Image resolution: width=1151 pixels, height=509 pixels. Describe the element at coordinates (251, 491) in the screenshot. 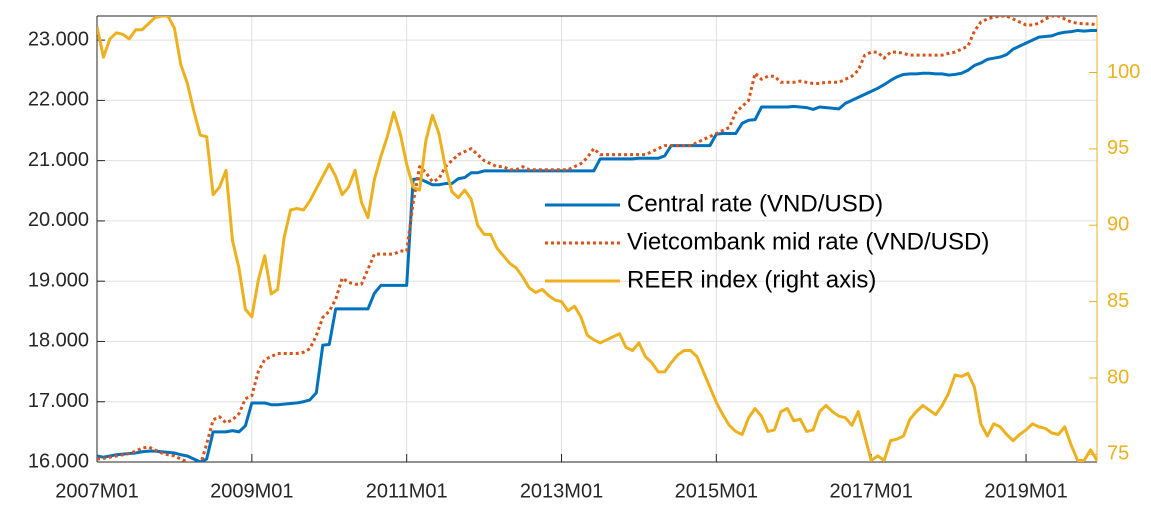

I see `x-tick-label: 2009M01` at that location.